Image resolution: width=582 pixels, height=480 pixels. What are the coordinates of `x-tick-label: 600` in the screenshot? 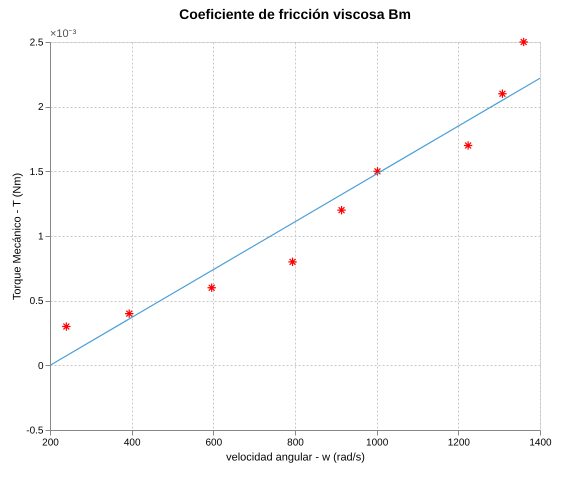 It's located at (214, 443).